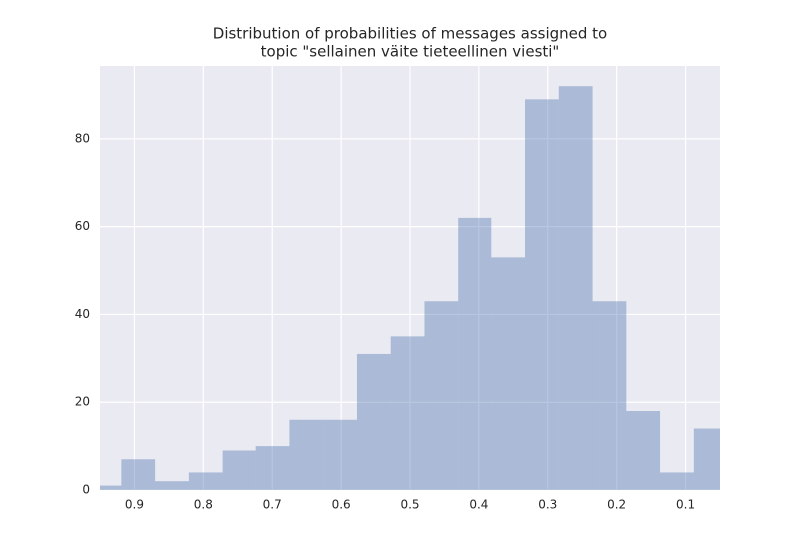 This screenshot has width=800, height=550. What do you see at coordinates (272, 505) in the screenshot?
I see `x-tick-label: 0.7` at bounding box center [272, 505].